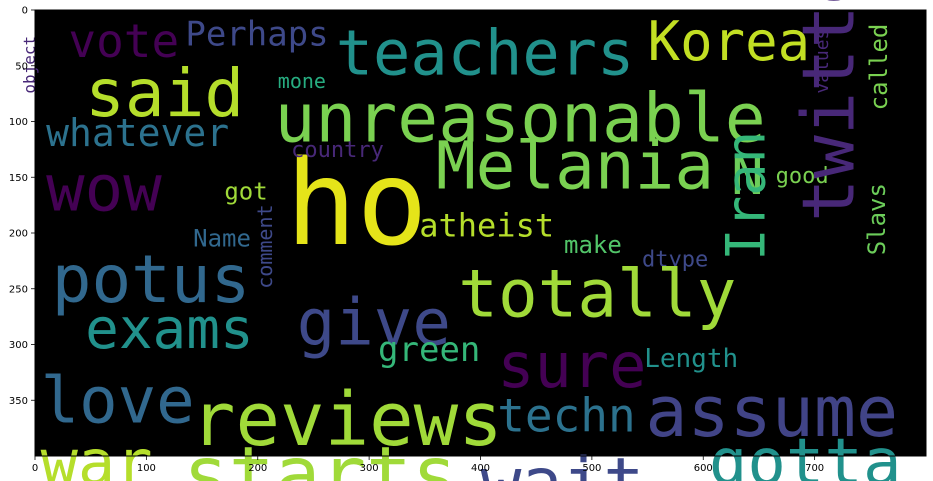 The width and height of the screenshot is (933, 481). Describe the element at coordinates (320, 455) in the screenshot. I see `word-starts: starts` at that location.